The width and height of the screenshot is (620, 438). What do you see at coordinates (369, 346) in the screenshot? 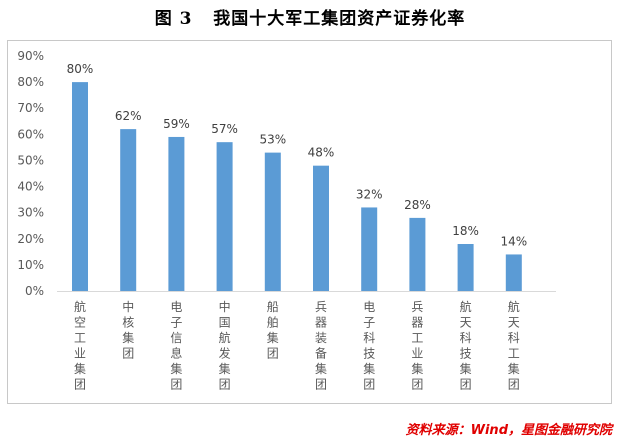
I see `x-category-label: 电子科技集团` at bounding box center [369, 346].